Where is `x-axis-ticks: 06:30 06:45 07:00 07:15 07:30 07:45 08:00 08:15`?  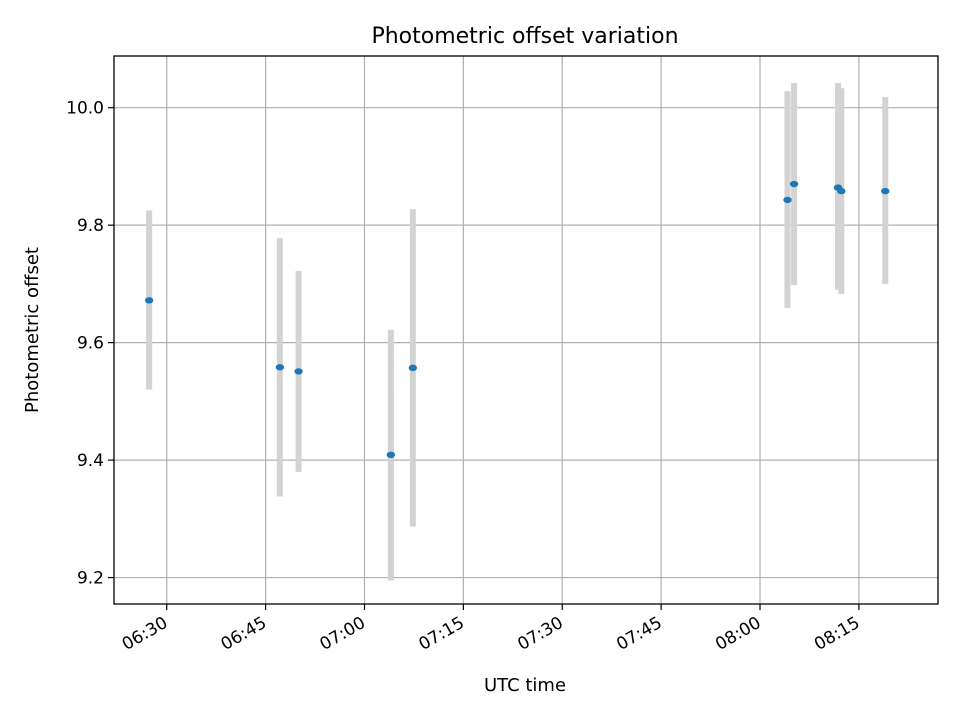
x-axis-ticks: 06:30 06:45 07:00 07:15 07:30 07:45 08:00 08:15 is located at coordinates (491, 629).